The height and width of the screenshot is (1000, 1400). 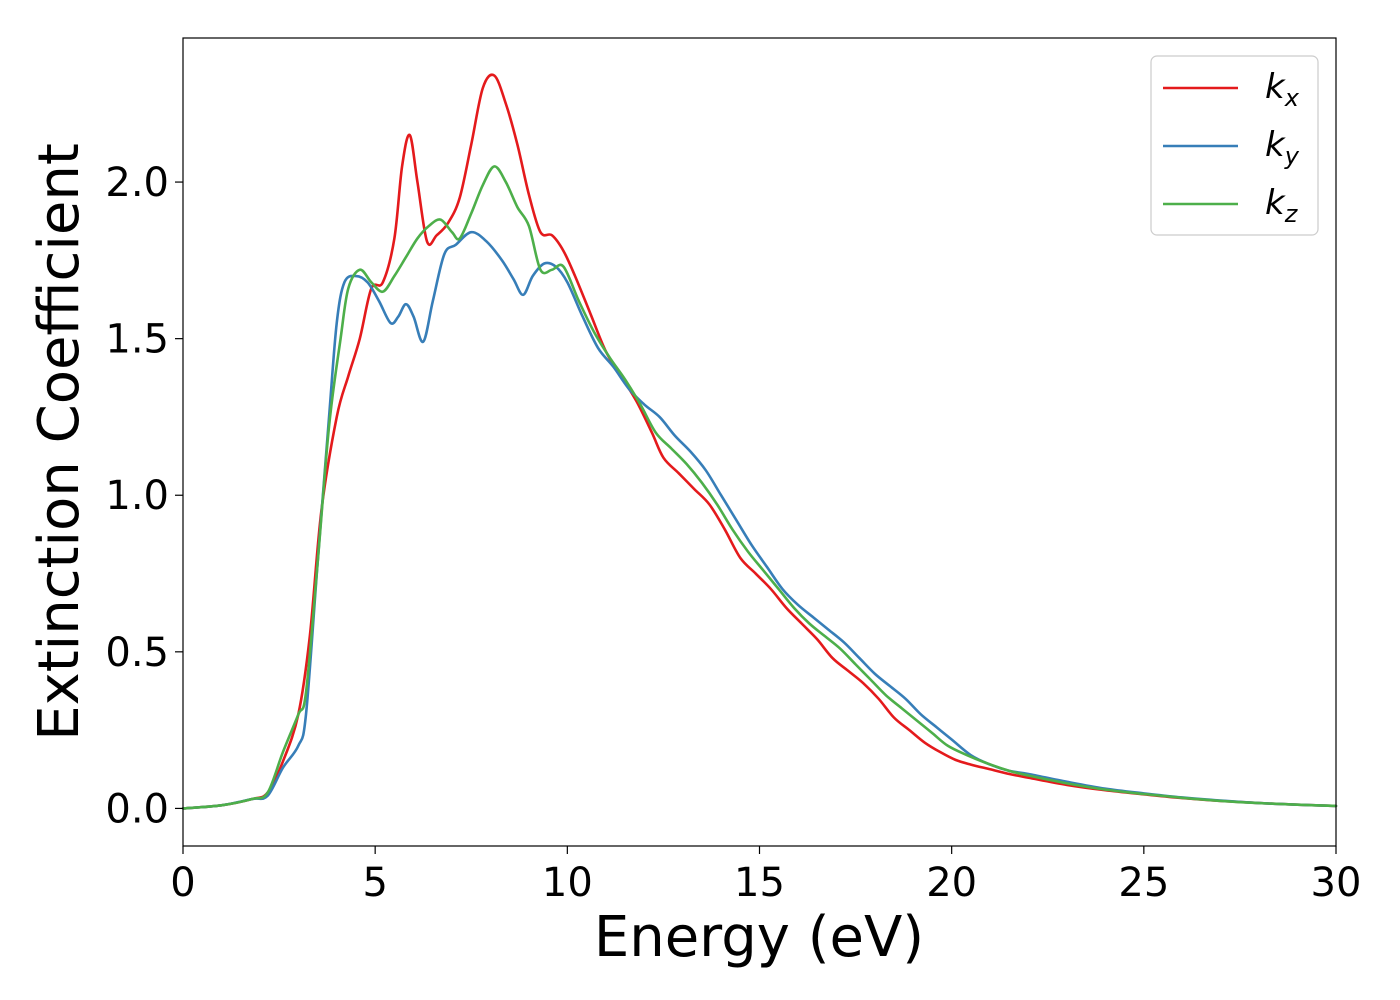 I want to click on y-tick-label: 1.5, so click(x=137, y=340).